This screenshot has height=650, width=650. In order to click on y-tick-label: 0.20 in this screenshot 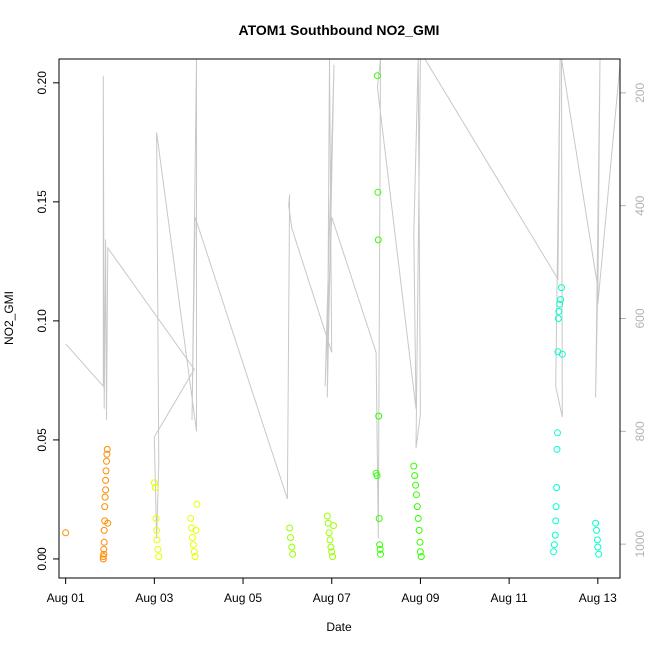, I will do `click(42, 83)`.